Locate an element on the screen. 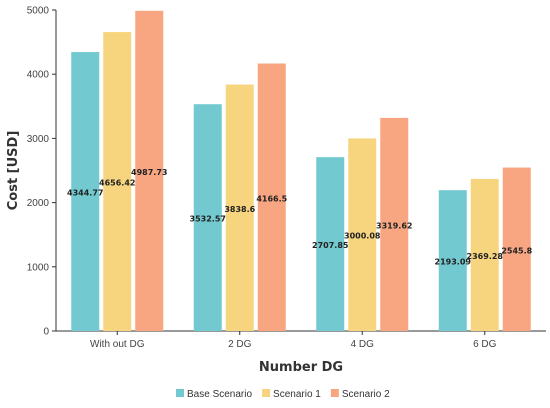 The width and height of the screenshot is (550, 408). x-tick-label: With out DG is located at coordinates (117, 344).